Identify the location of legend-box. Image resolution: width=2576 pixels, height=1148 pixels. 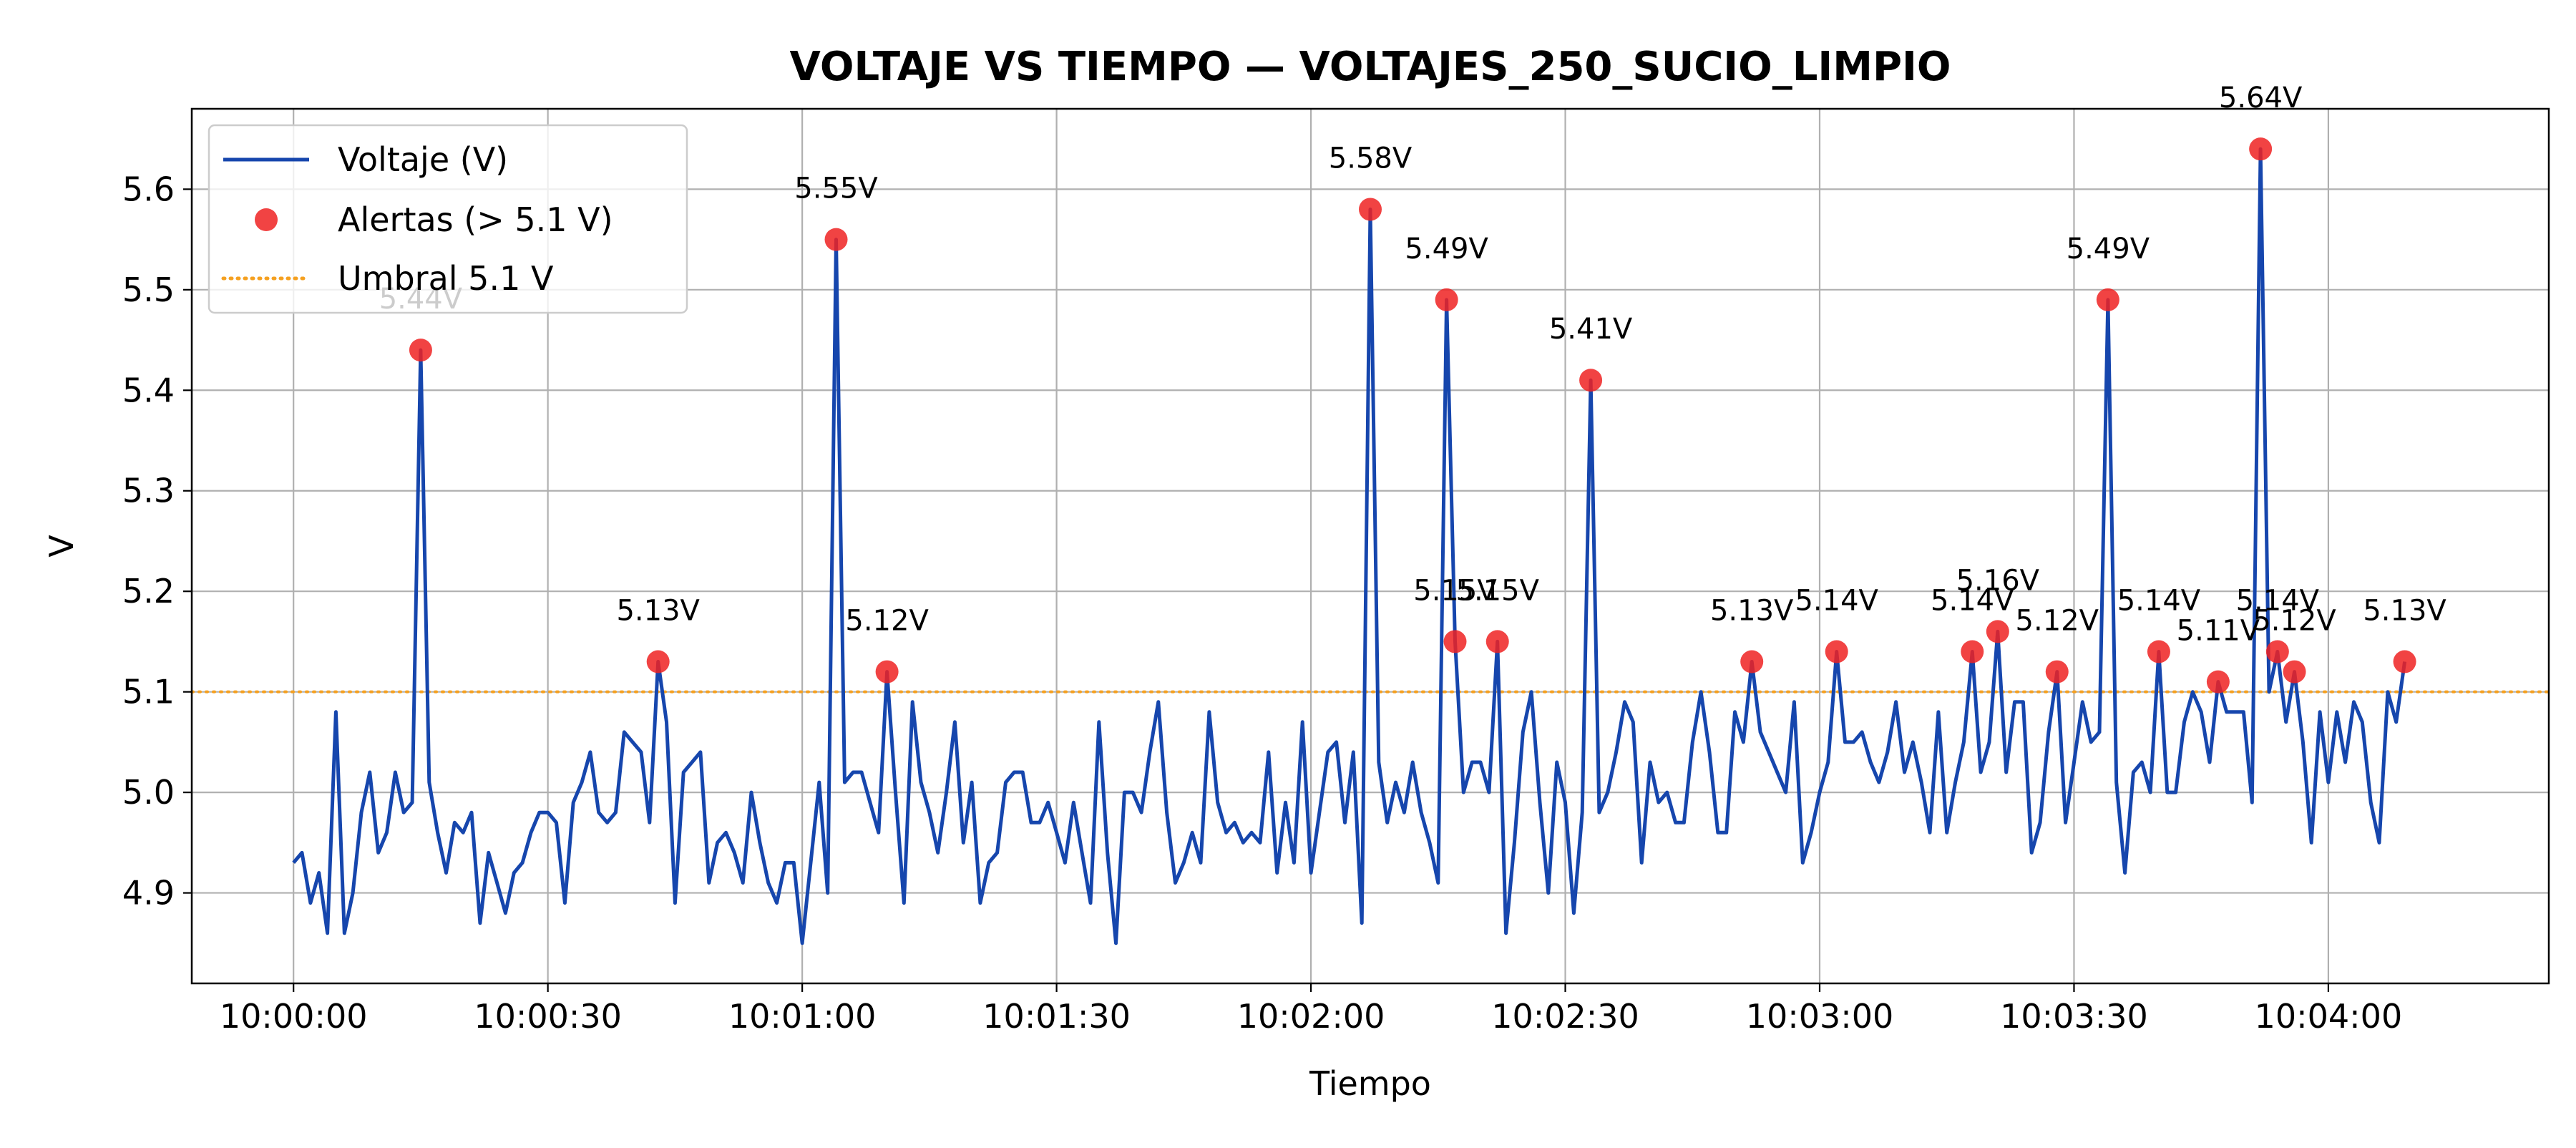
(448, 219).